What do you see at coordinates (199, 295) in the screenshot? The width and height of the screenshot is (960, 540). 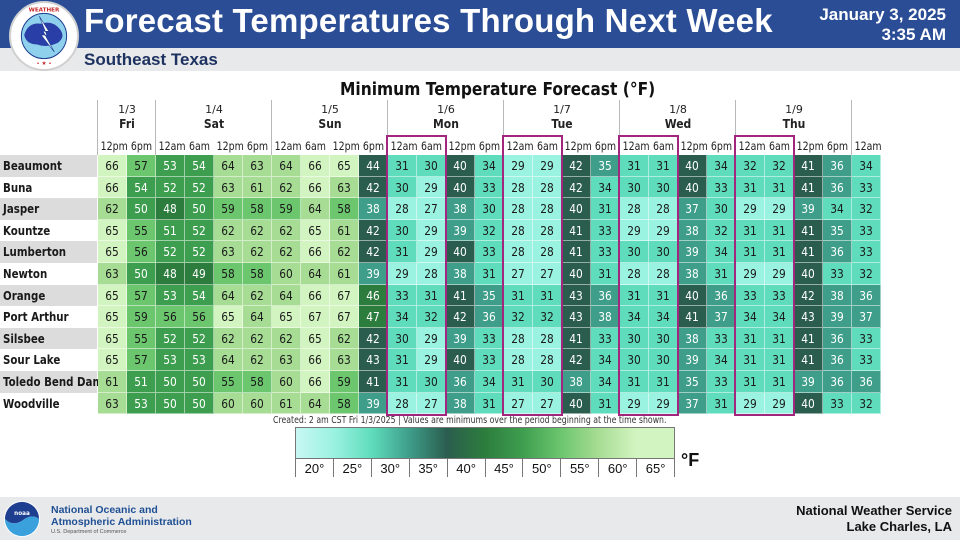 I see `temperature-cell: 54` at bounding box center [199, 295].